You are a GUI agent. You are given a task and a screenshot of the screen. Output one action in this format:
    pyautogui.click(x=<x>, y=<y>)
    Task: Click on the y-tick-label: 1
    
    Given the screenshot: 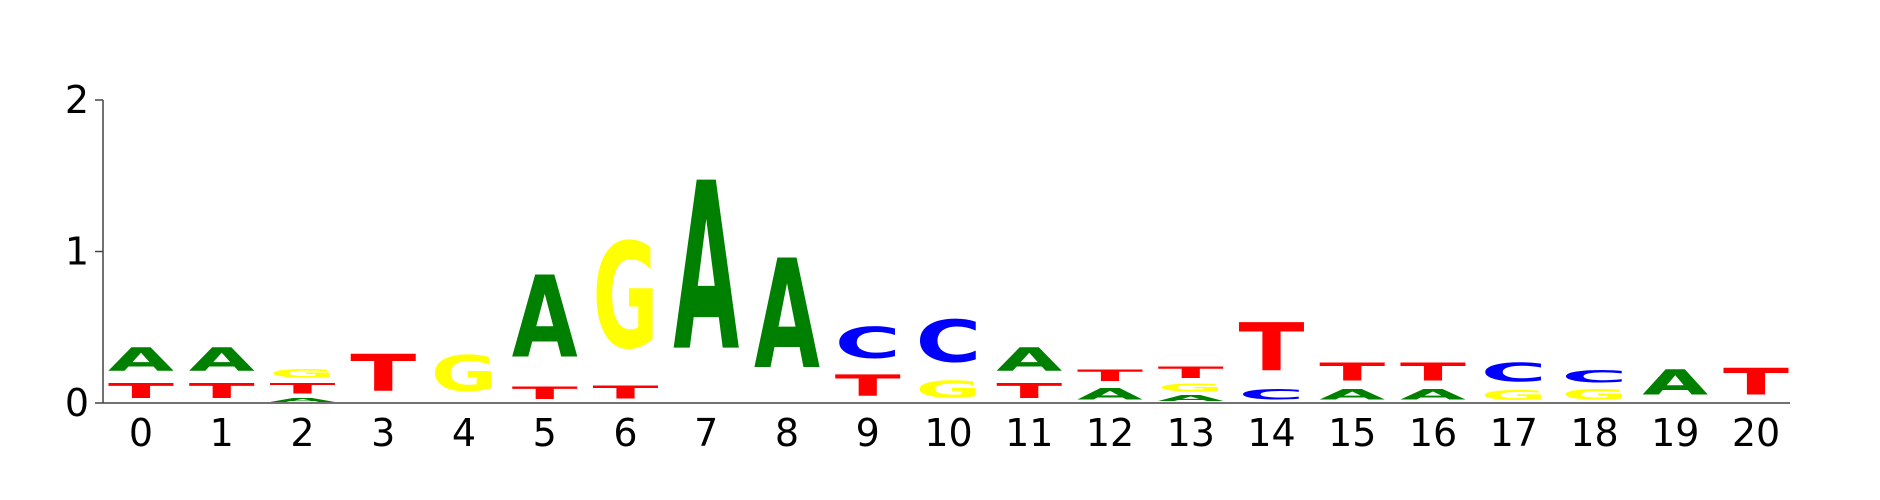 What is the action you would take?
    pyautogui.click(x=77, y=252)
    